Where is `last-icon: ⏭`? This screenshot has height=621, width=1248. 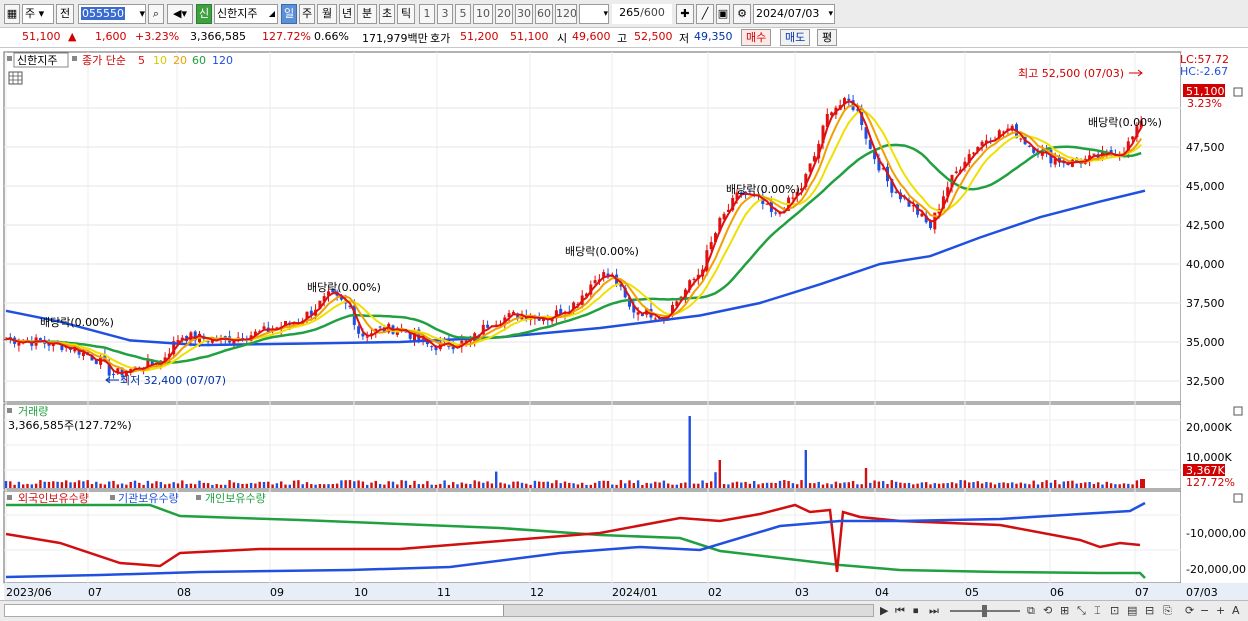
last-icon: ⏭ is located at coordinates (934, 610).